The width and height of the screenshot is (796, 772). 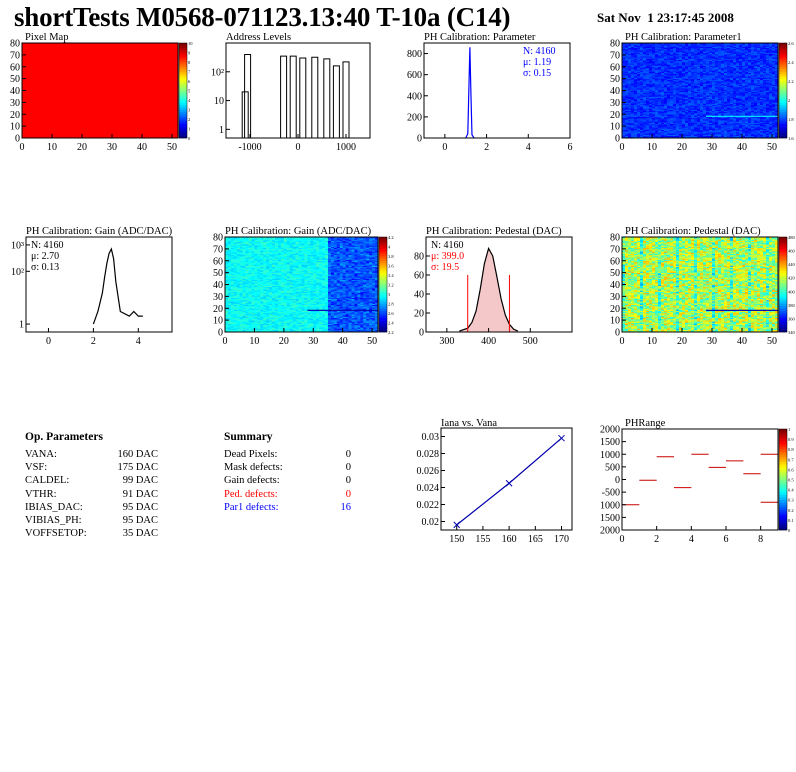 I want to click on phrange-palette-label: 0.6, so click(x=791, y=469).